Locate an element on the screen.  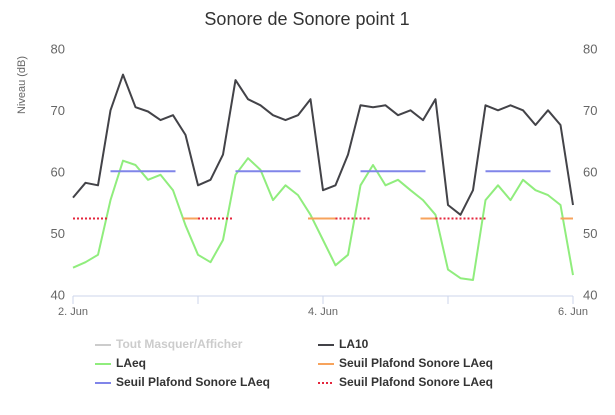
x-tick-label: 2. Jun is located at coordinates (73, 312).